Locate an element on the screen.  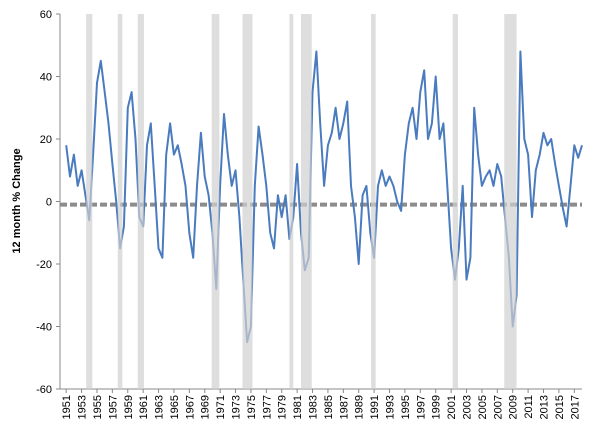
x-tick-label: 2013 is located at coordinates (545, 407).